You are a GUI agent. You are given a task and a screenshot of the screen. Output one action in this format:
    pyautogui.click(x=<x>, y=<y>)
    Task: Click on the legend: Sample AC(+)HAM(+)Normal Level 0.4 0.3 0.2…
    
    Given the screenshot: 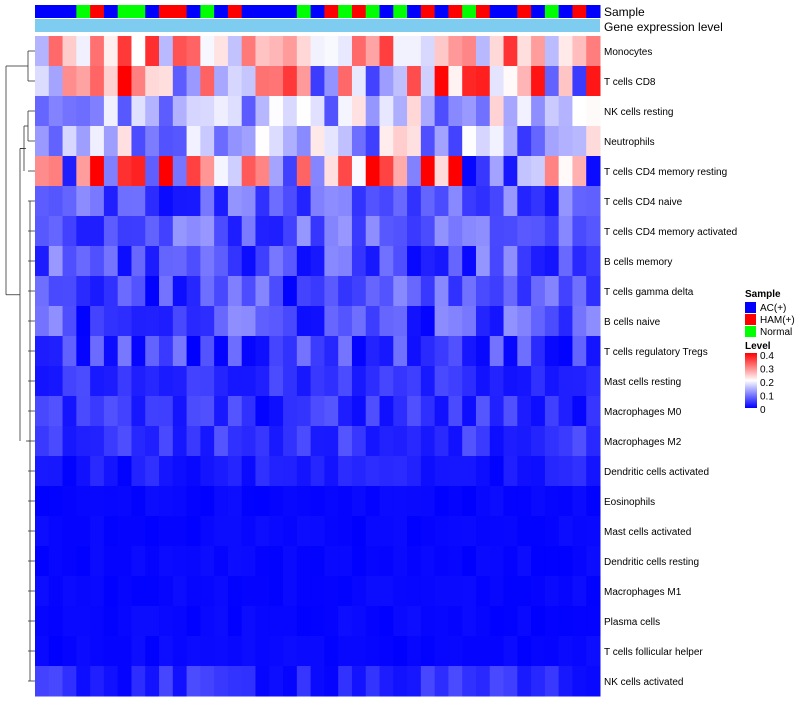 What is the action you would take?
    pyautogui.click(x=770, y=352)
    